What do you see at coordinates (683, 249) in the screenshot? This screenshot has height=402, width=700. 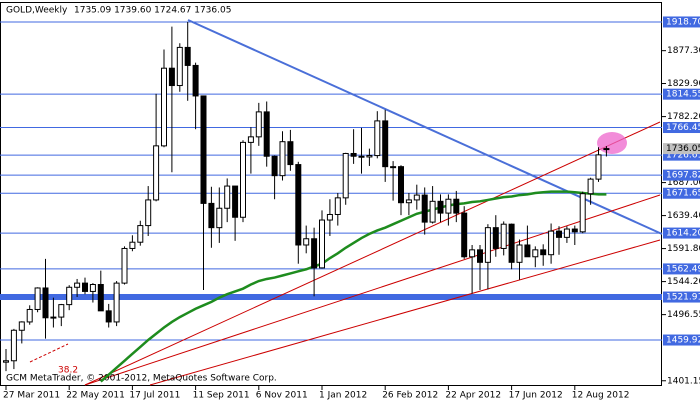 I see `y-tick-label: 1591.80` at bounding box center [683, 249].